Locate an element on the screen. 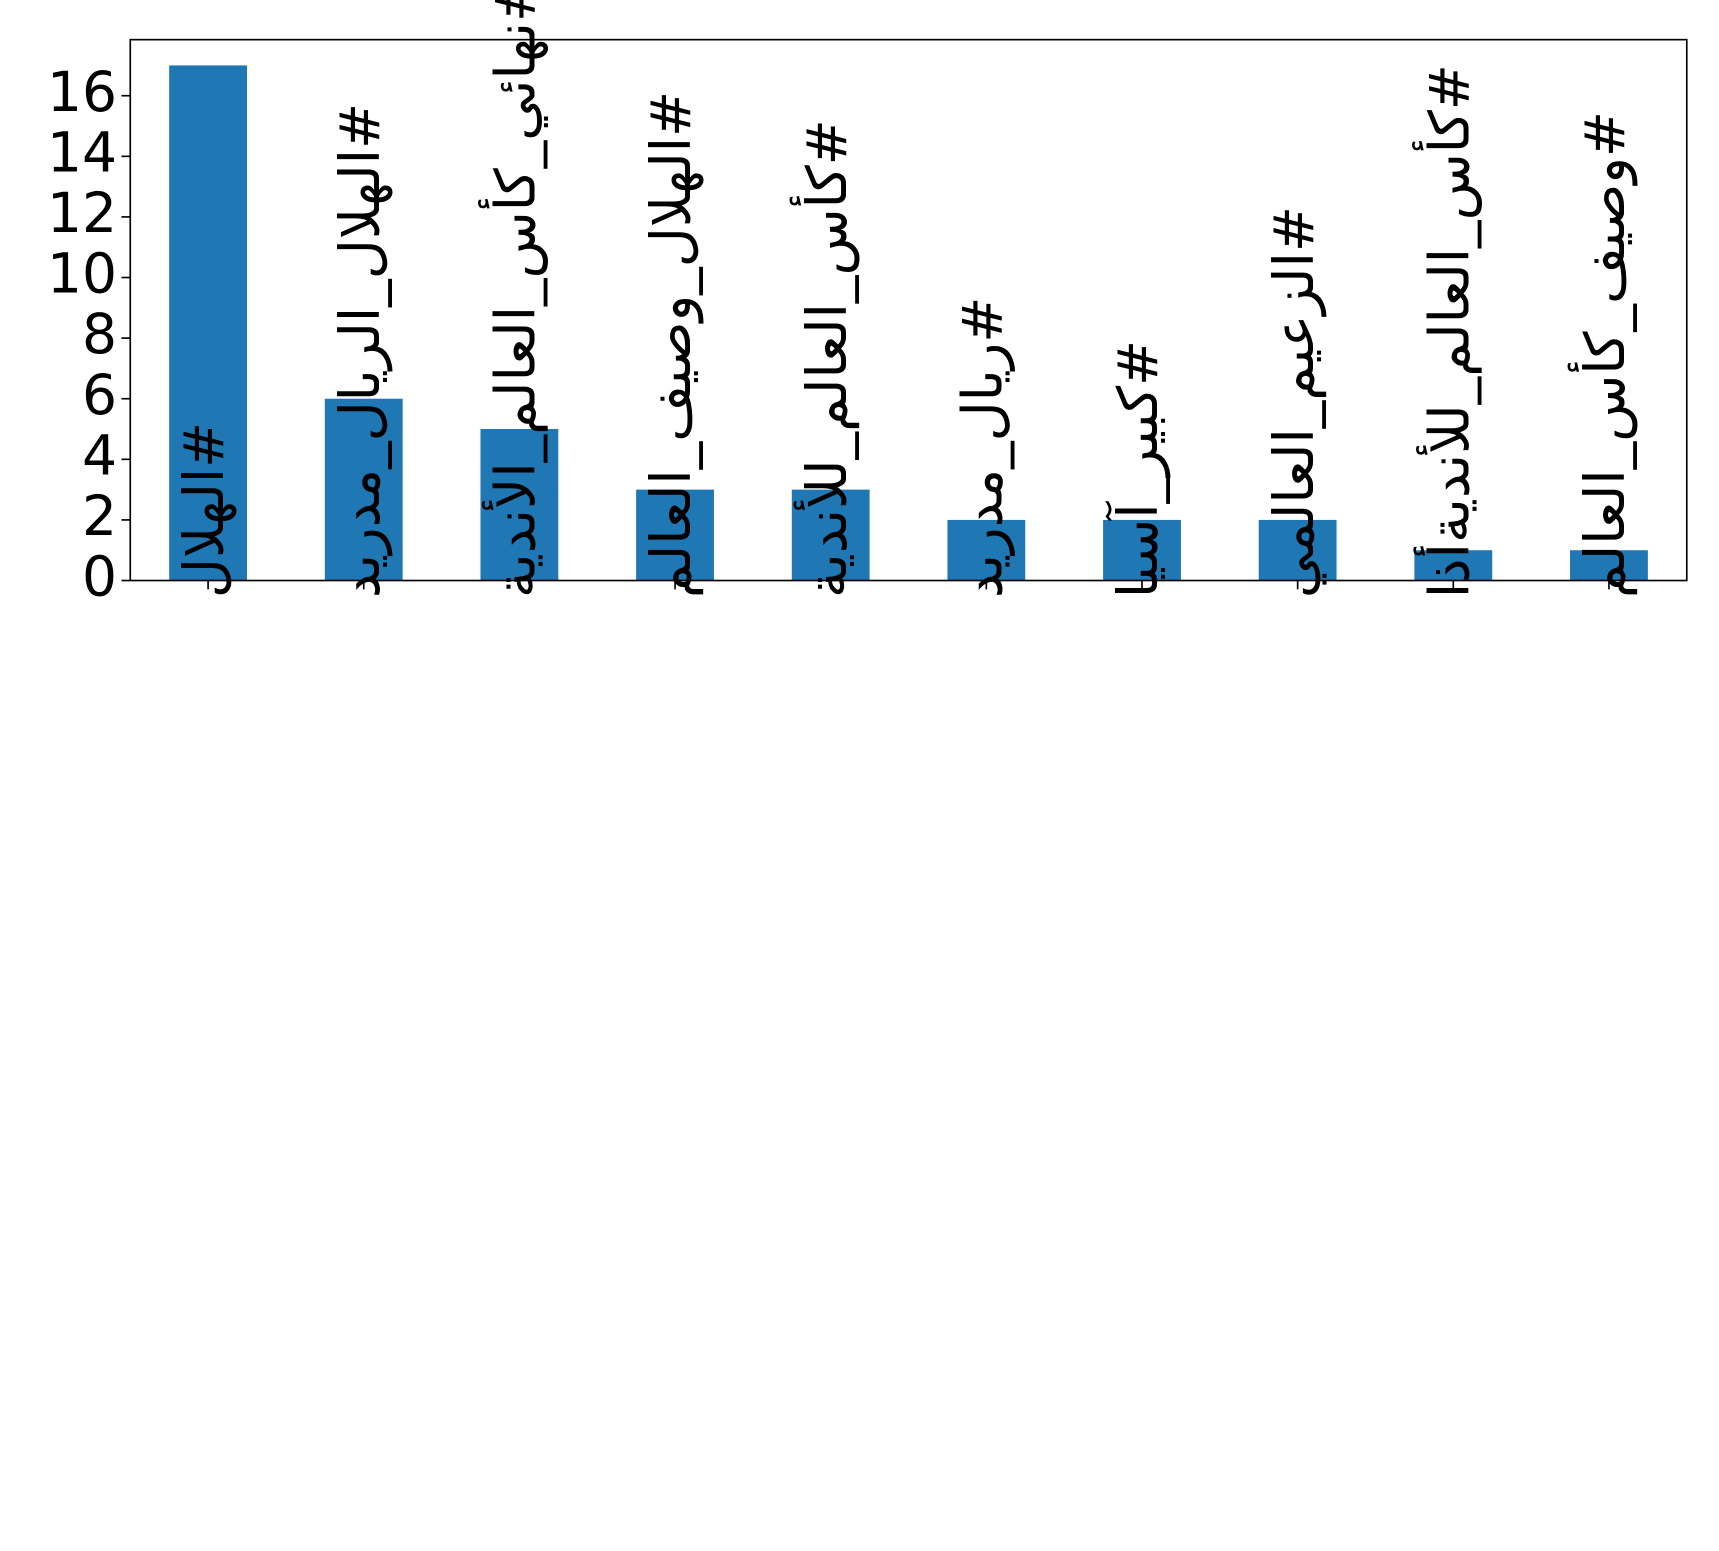 This screenshot has width=1719, height=1551. y-tick-label: 0 is located at coordinates (99, 577).